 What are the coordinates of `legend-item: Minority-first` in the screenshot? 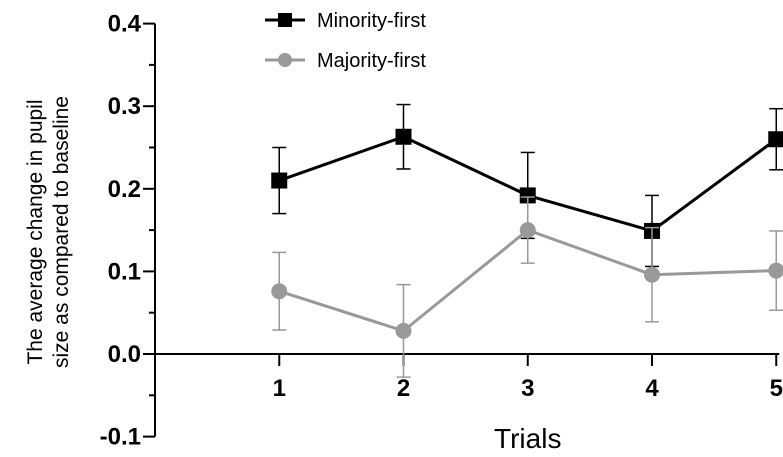 It's located at (345, 21).